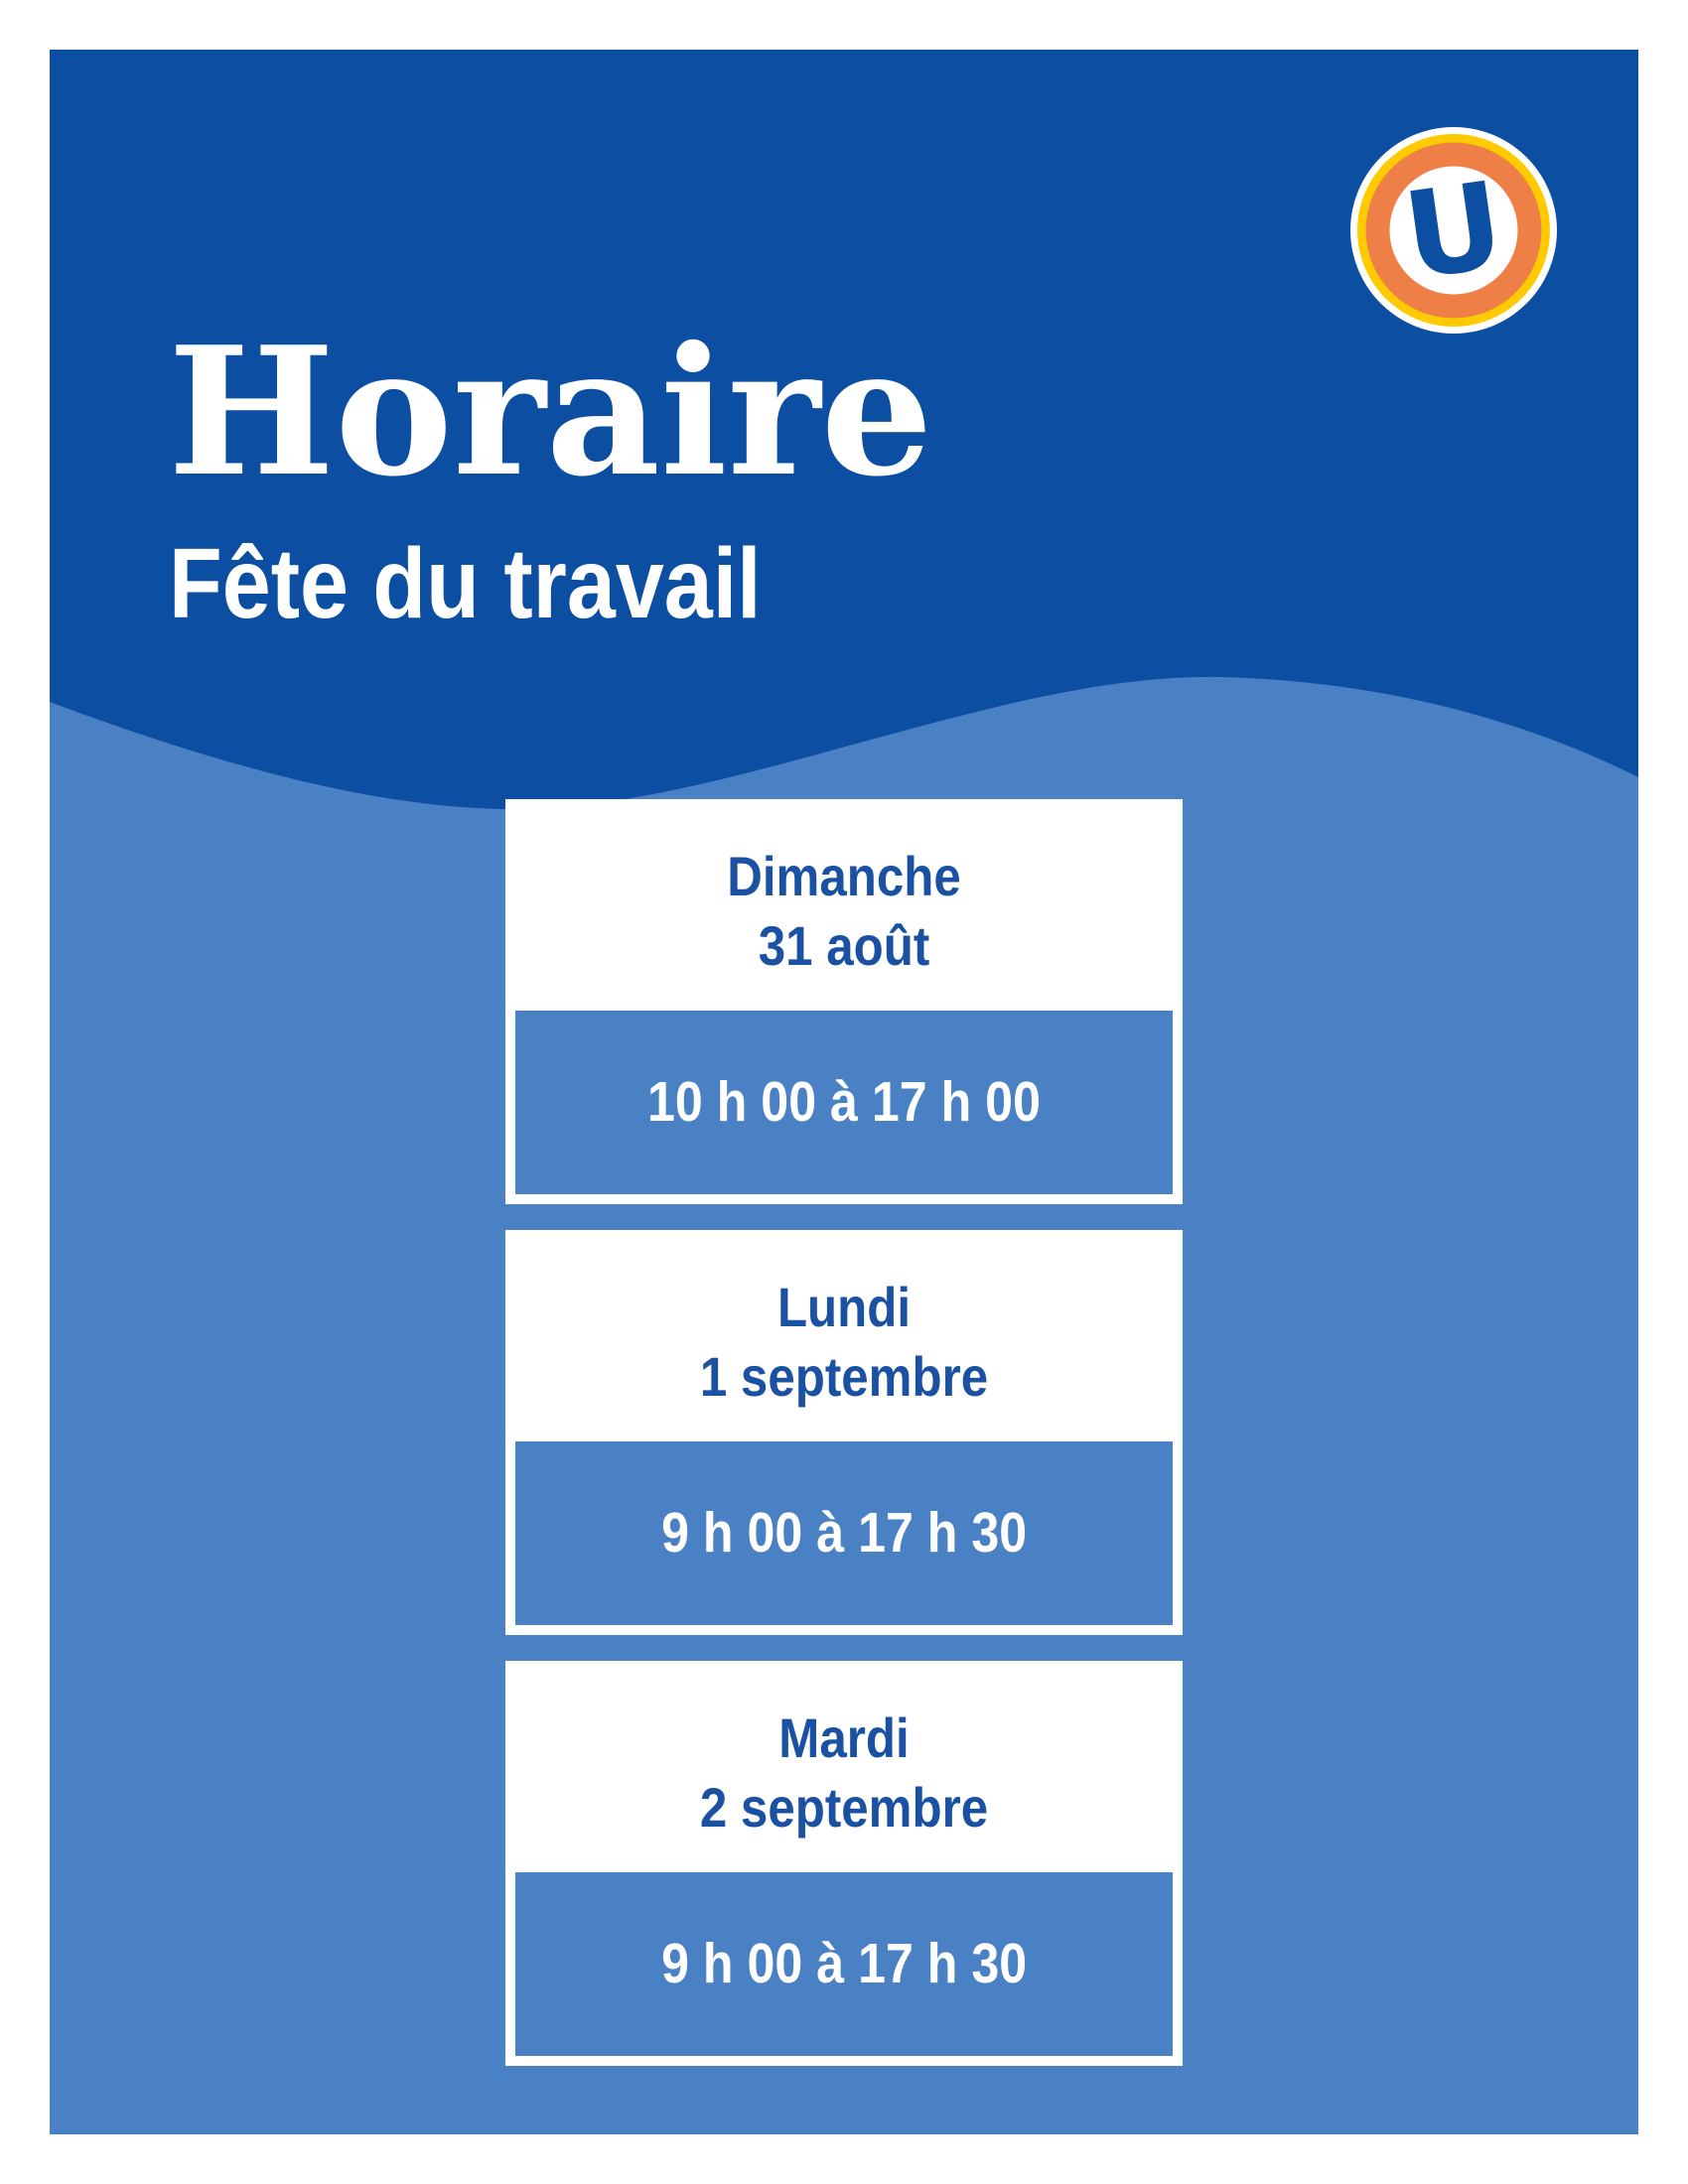 This screenshot has height=2184, width=1688. I want to click on schedule-card-monday: Lundi 1 septembre 9 h 00 à 17 h 30, so click(844, 1432).